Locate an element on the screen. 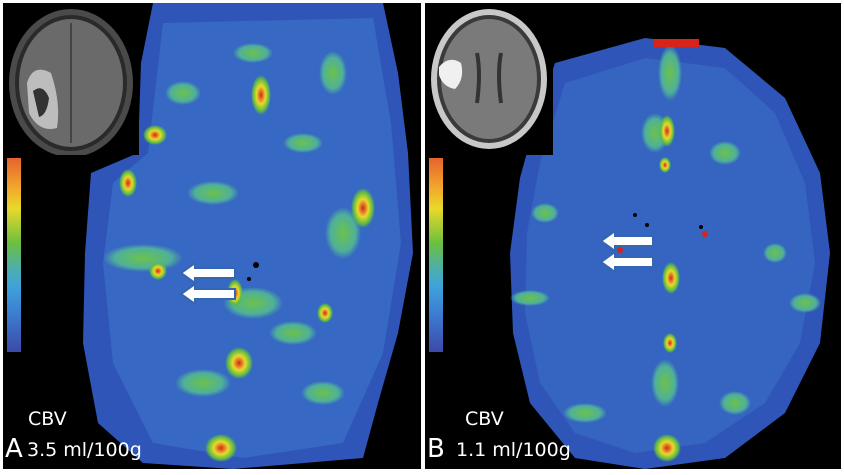 Image resolution: width=844 pixels, height=475 pixels. panel-letter: A is located at coordinates (14, 449).